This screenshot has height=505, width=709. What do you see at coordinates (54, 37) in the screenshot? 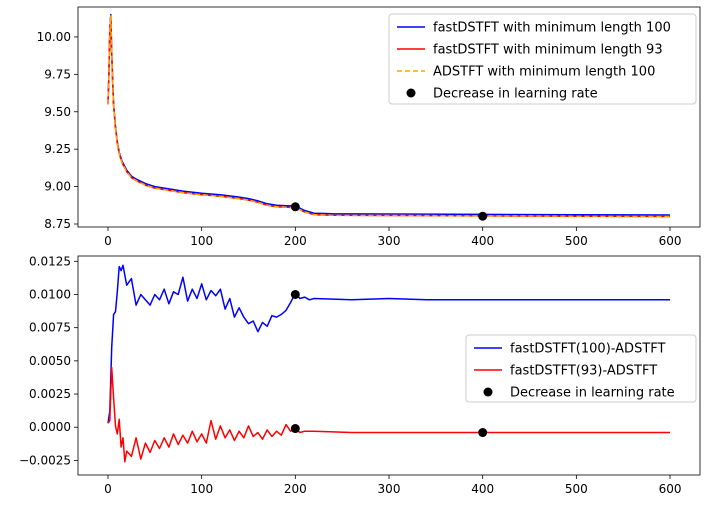
I see `y-tick-label: 10.00` at bounding box center [54, 37].